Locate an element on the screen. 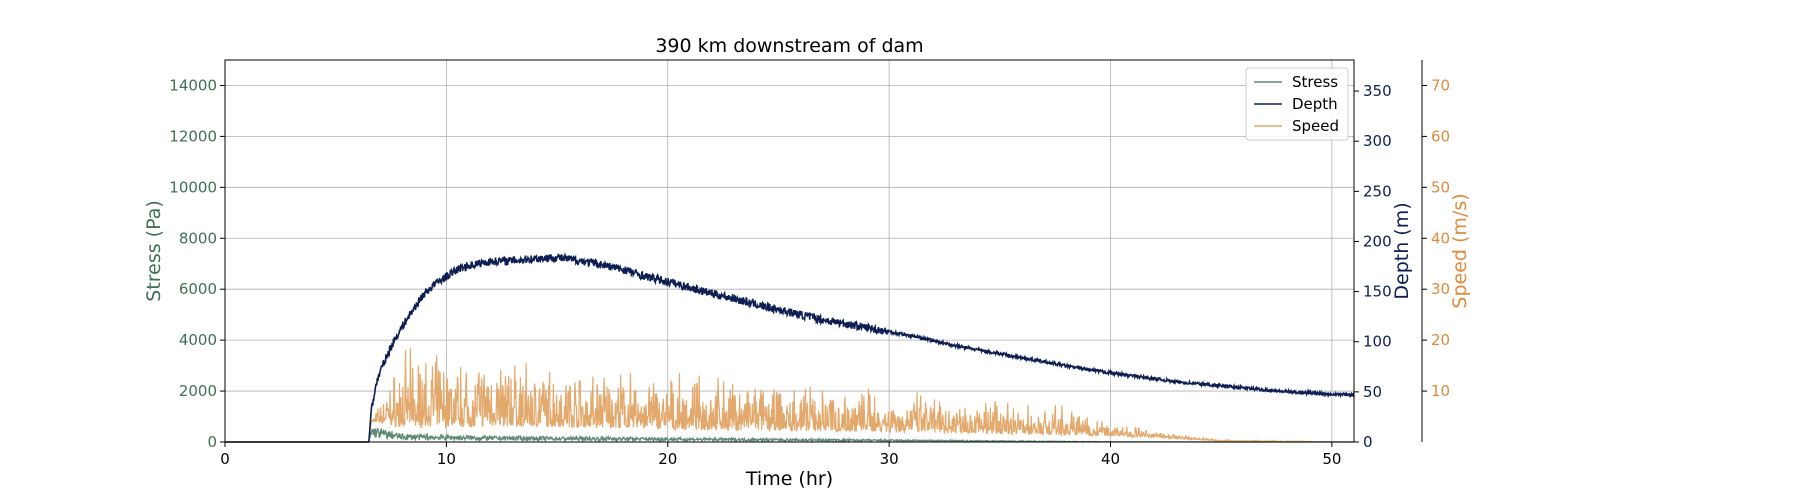 This screenshot has width=1800, height=504. depth-tick-label: 350 is located at coordinates (1377, 91).